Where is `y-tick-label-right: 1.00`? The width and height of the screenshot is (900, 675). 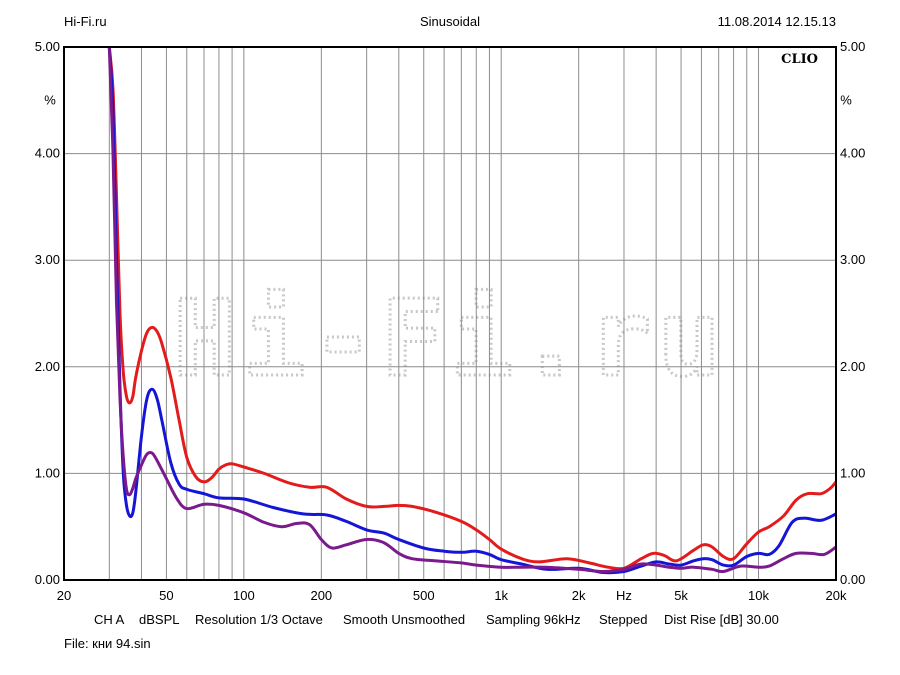 y-tick-label-right: 1.00 is located at coordinates (852, 472).